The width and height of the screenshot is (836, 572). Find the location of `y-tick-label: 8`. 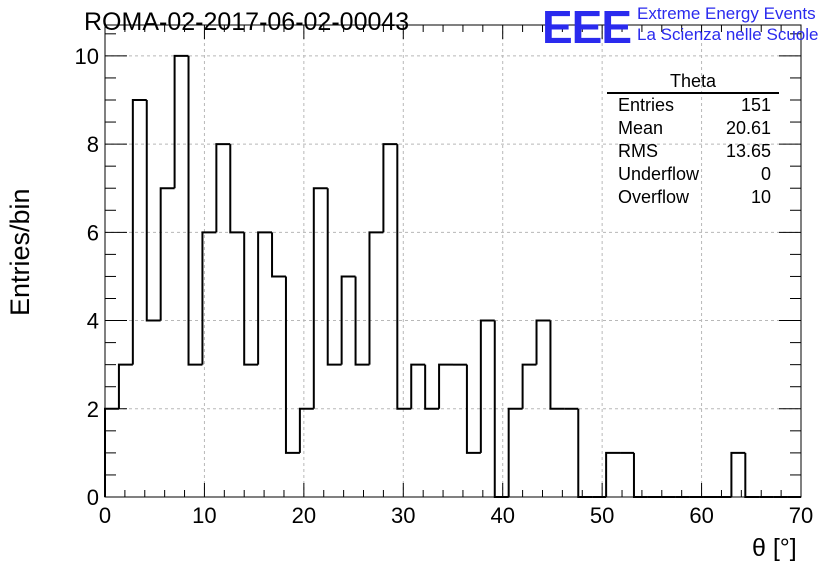

y-tick-label: 8 is located at coordinates (93, 144).